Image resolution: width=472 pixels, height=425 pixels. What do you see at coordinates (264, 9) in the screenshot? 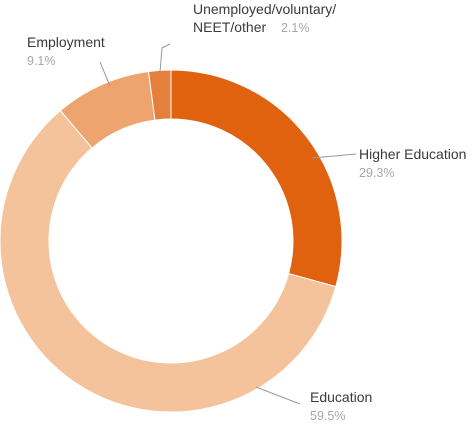
I see `label-unemployed-line1: Unemployed/voluntary/` at bounding box center [264, 9].